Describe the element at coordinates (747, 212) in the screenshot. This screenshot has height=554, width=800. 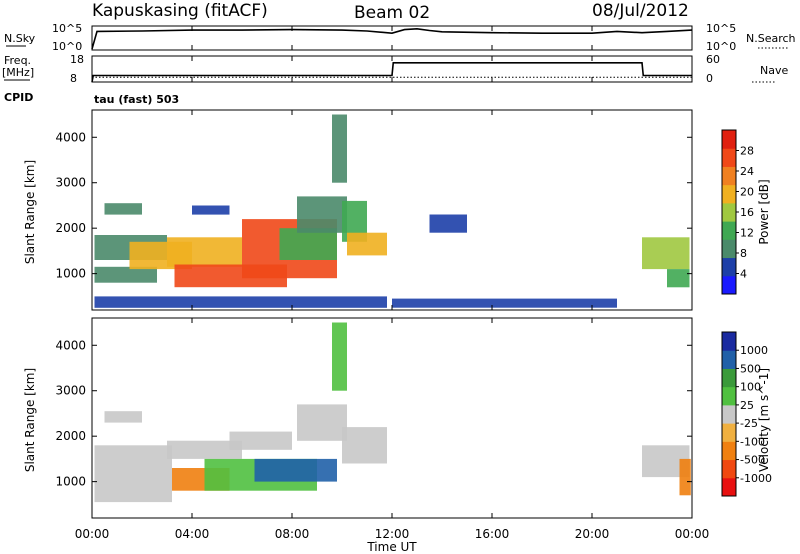
I see `colorbar-tick-label: 16` at that location.